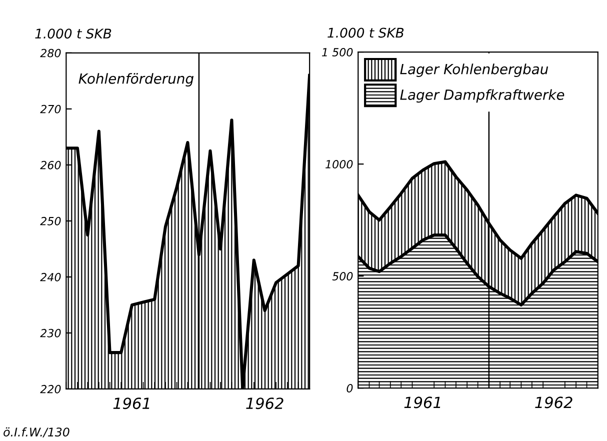 The image size is (607, 441). I want to click on y-tick-label: 240, so click(50, 277).